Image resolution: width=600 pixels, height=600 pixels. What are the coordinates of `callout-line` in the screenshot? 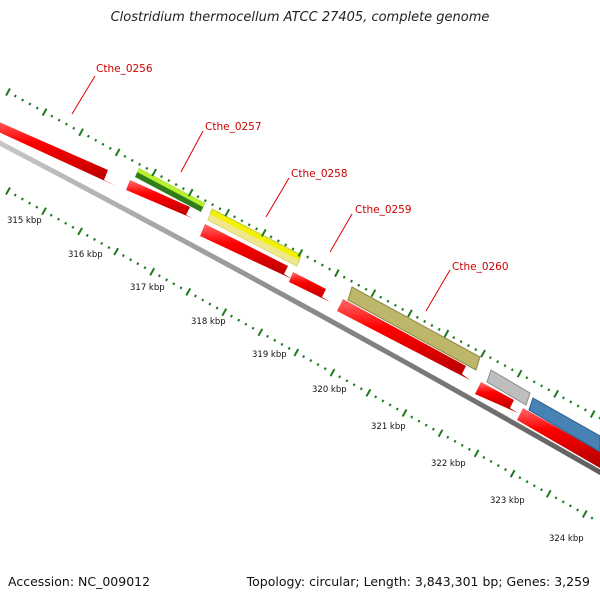 It's located at (277, 197).